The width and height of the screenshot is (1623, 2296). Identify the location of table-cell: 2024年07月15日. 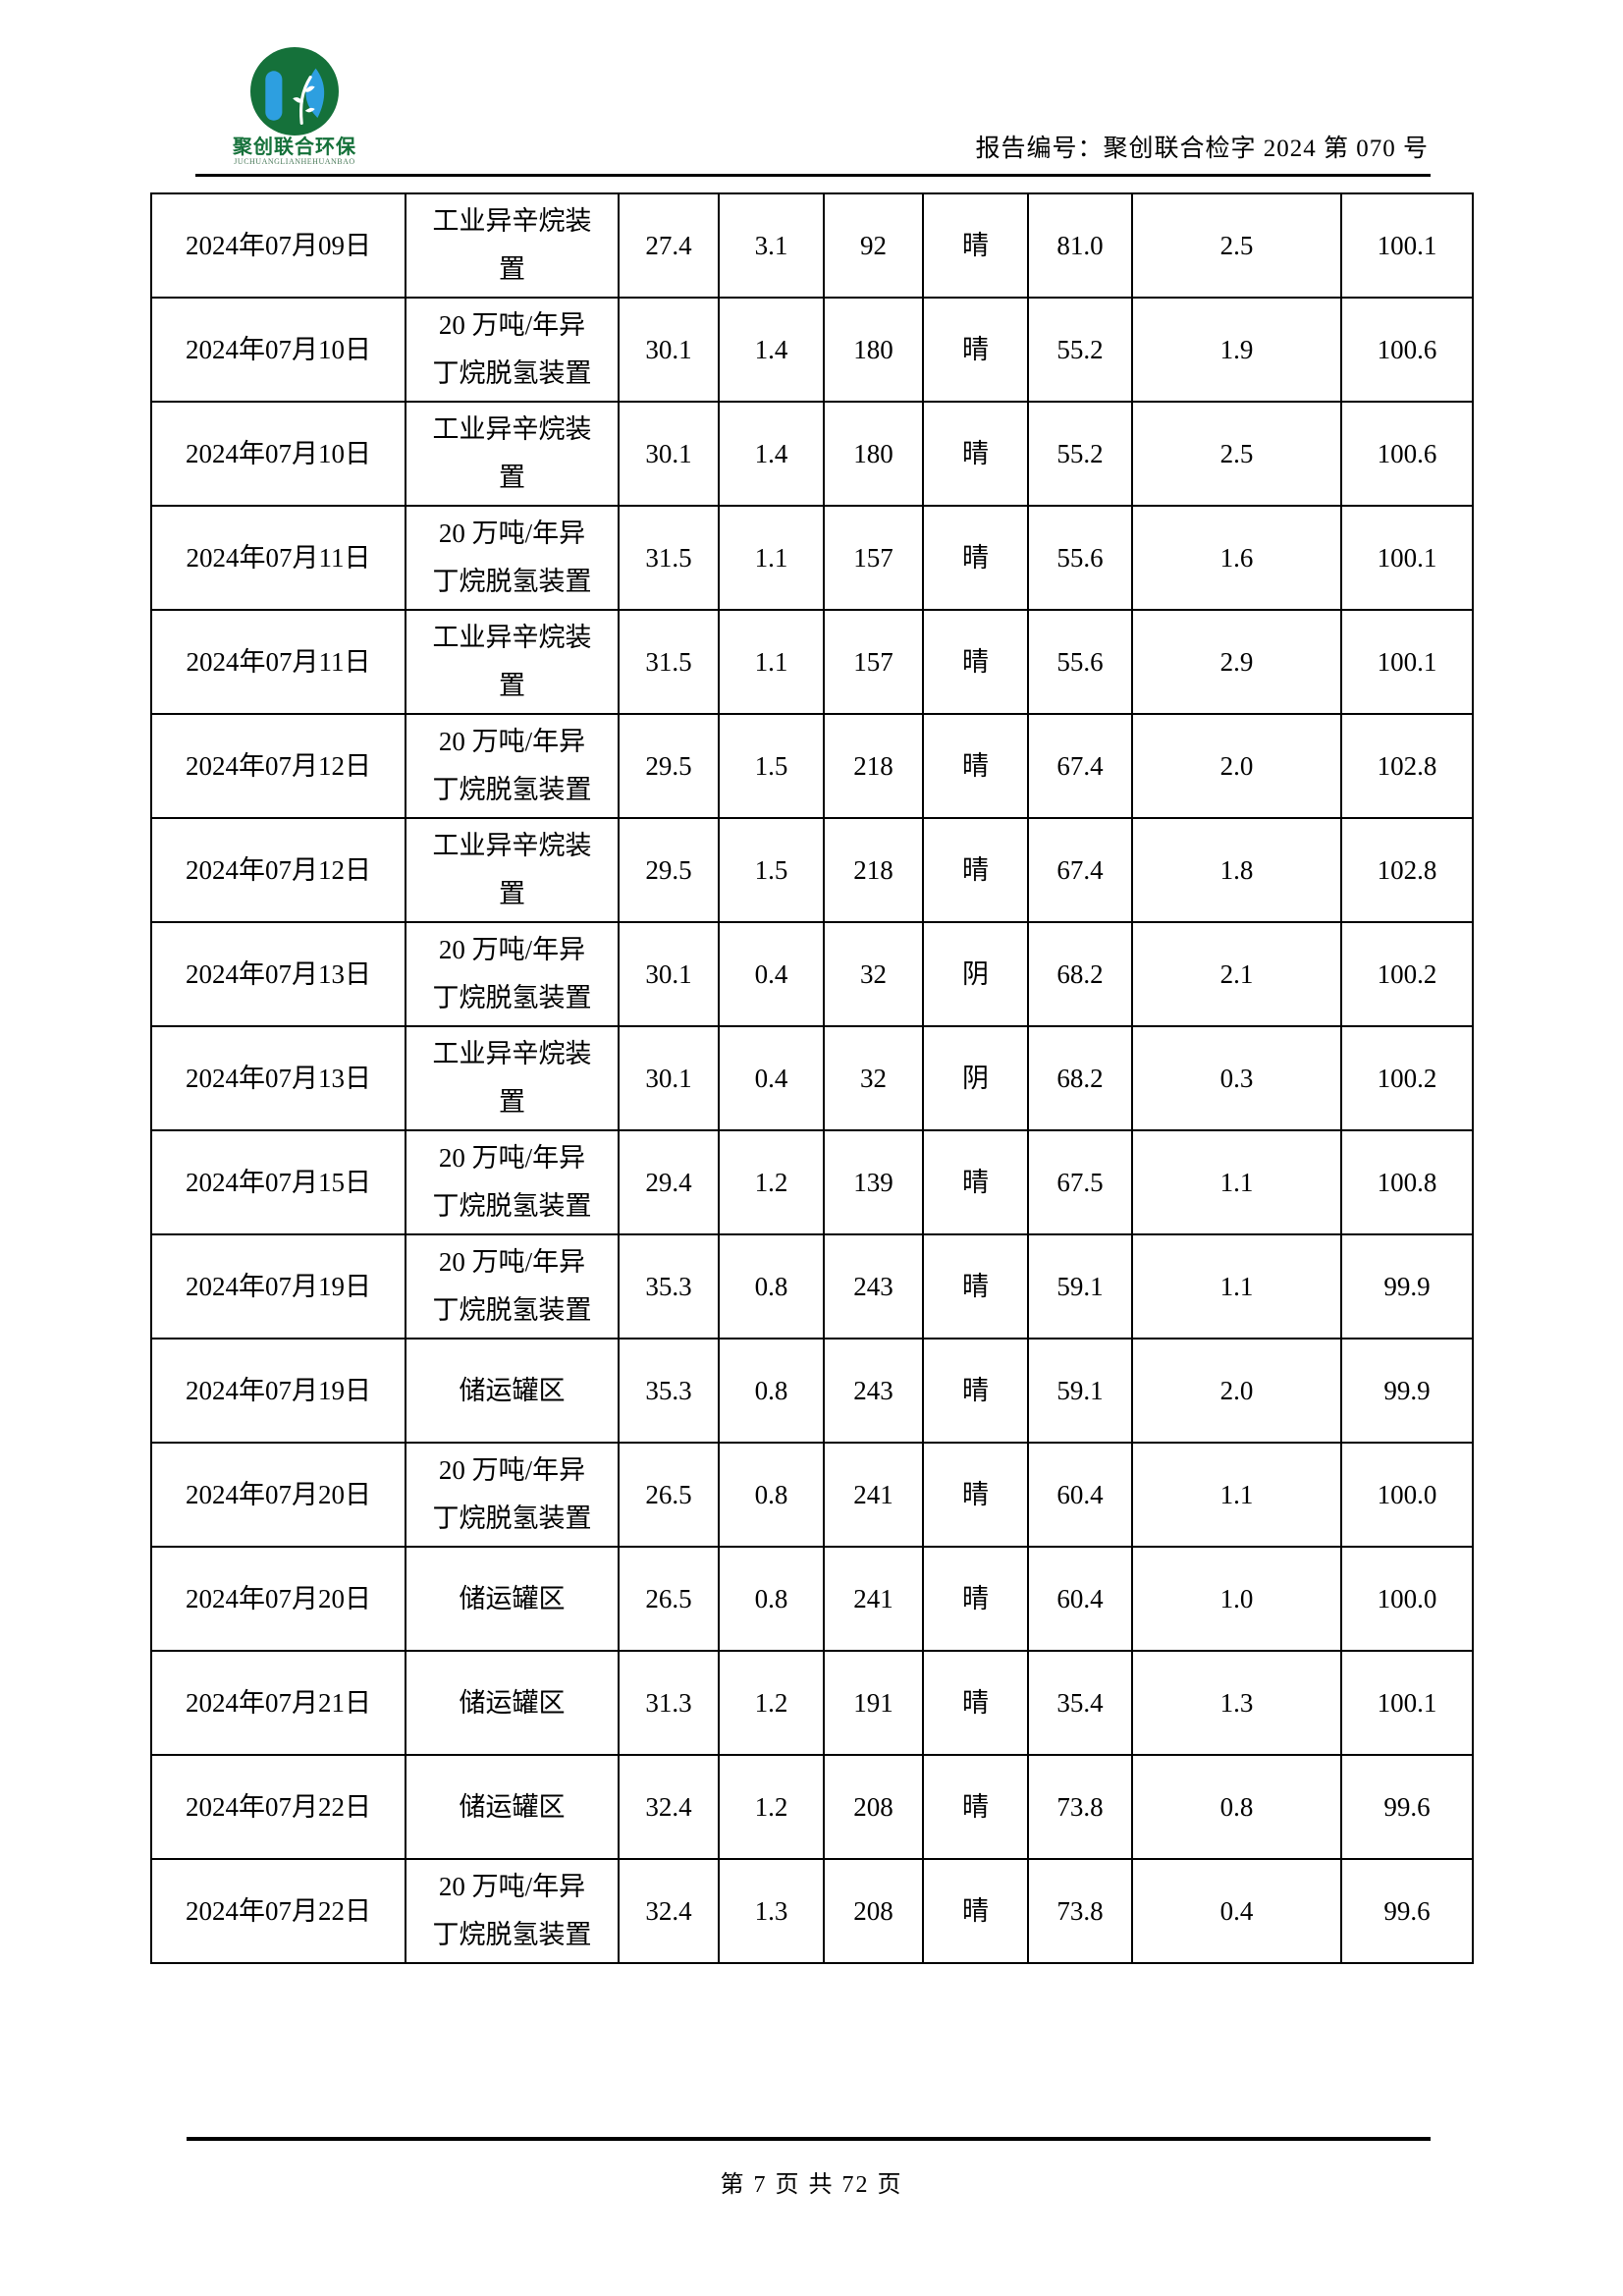
(278, 1182).